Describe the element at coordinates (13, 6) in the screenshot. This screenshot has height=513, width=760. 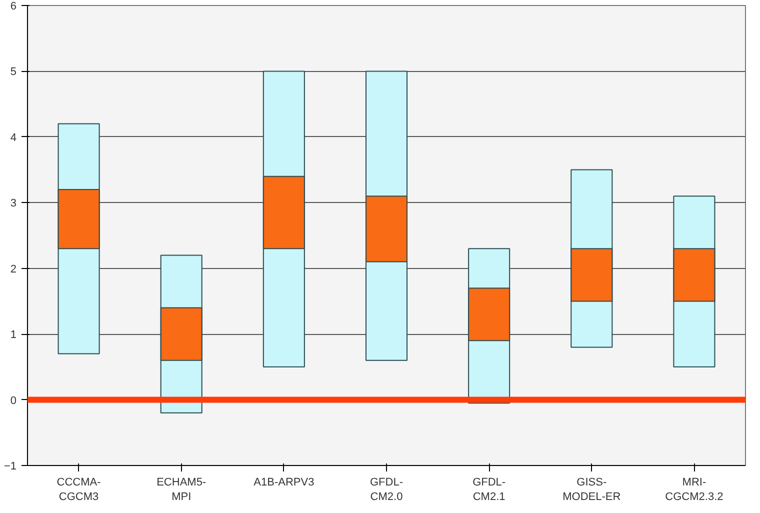
I see `y-tick-label: 6` at that location.